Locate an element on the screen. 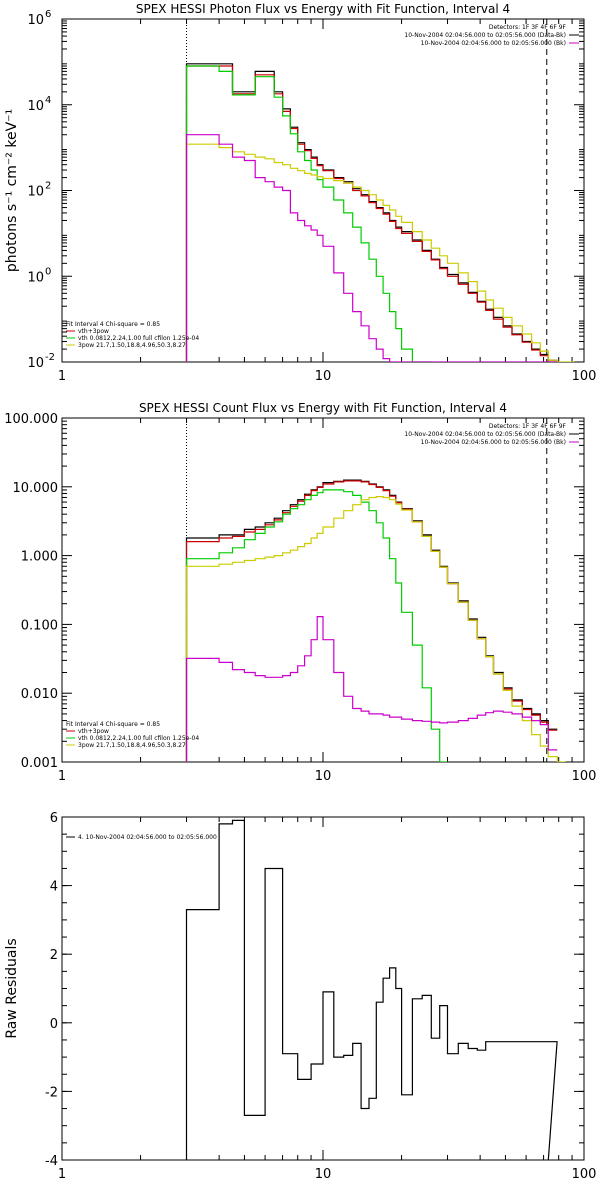  series-data-bk is located at coordinates (371, 620).